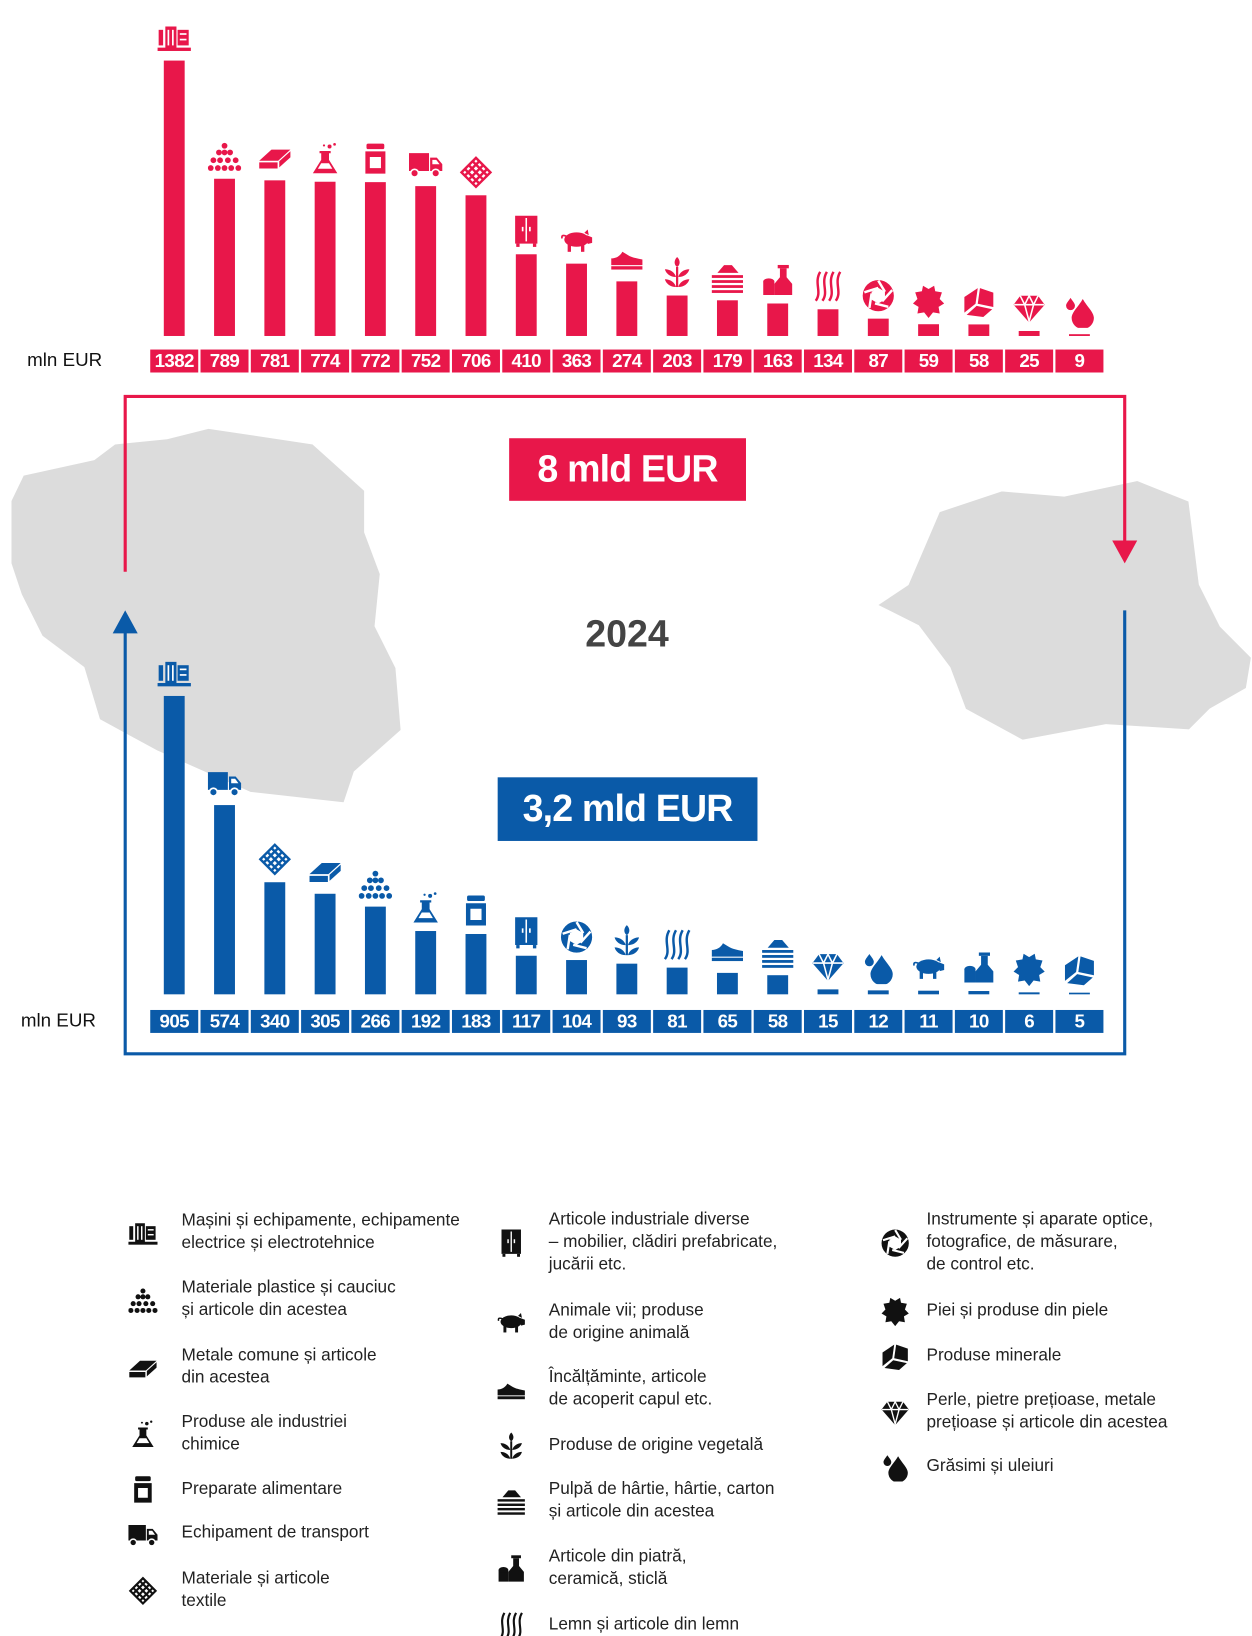 This screenshot has width=1252, height=1636. I want to click on value-label: 706, so click(476, 360).